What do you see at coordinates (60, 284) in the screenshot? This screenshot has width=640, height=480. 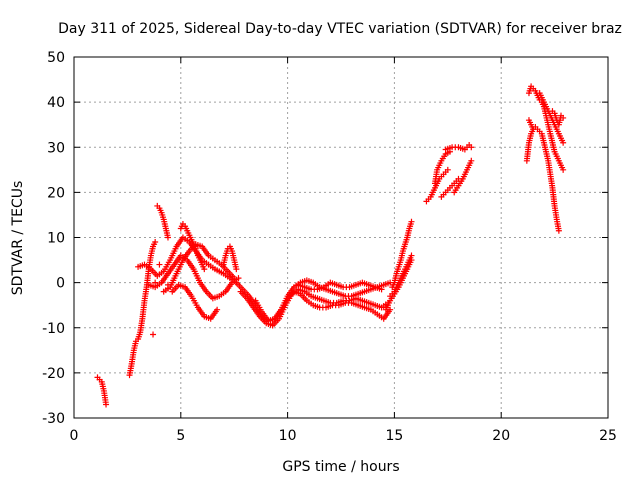 I see `y-tick-label: 0` at bounding box center [60, 284].